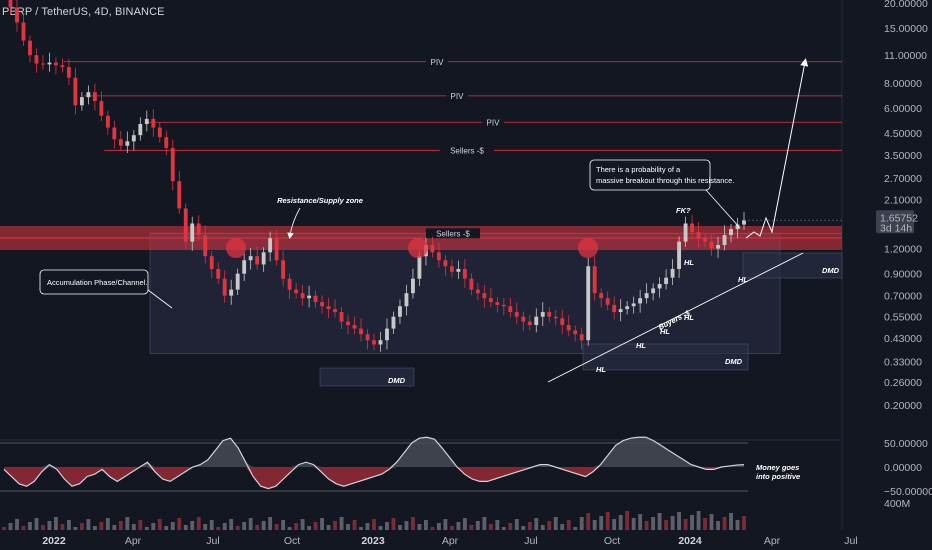 The width and height of the screenshot is (932, 550). I want to click on sellers-touch-marker, so click(236, 248).